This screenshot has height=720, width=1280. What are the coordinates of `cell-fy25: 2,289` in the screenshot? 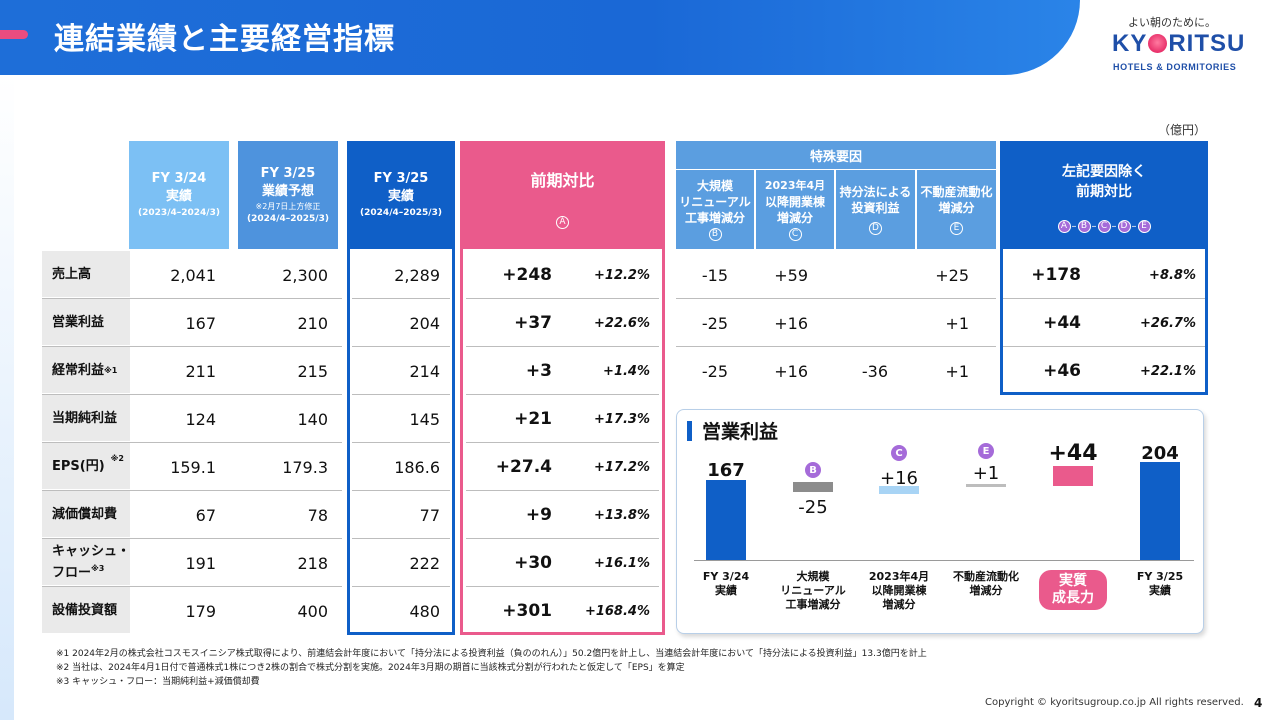 It's located at (417, 275).